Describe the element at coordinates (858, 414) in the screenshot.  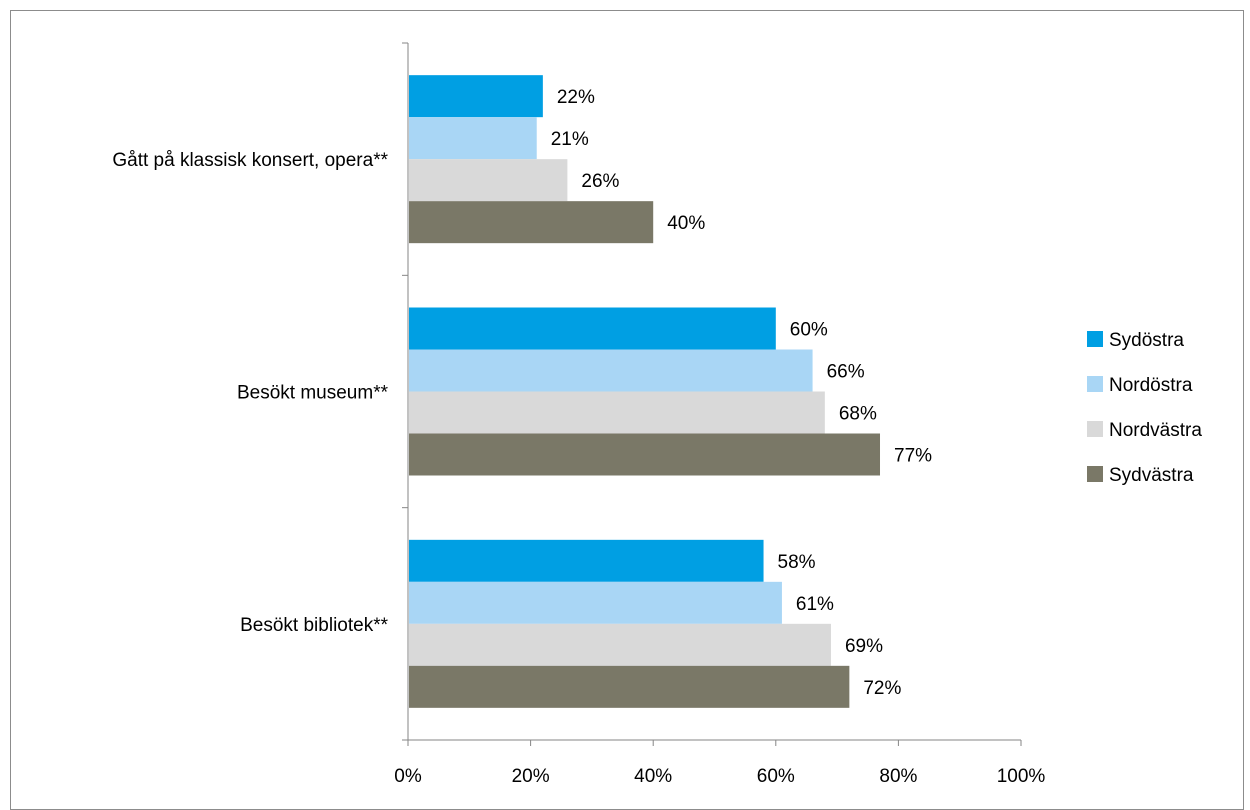
I see `data-label: 68%` at that location.